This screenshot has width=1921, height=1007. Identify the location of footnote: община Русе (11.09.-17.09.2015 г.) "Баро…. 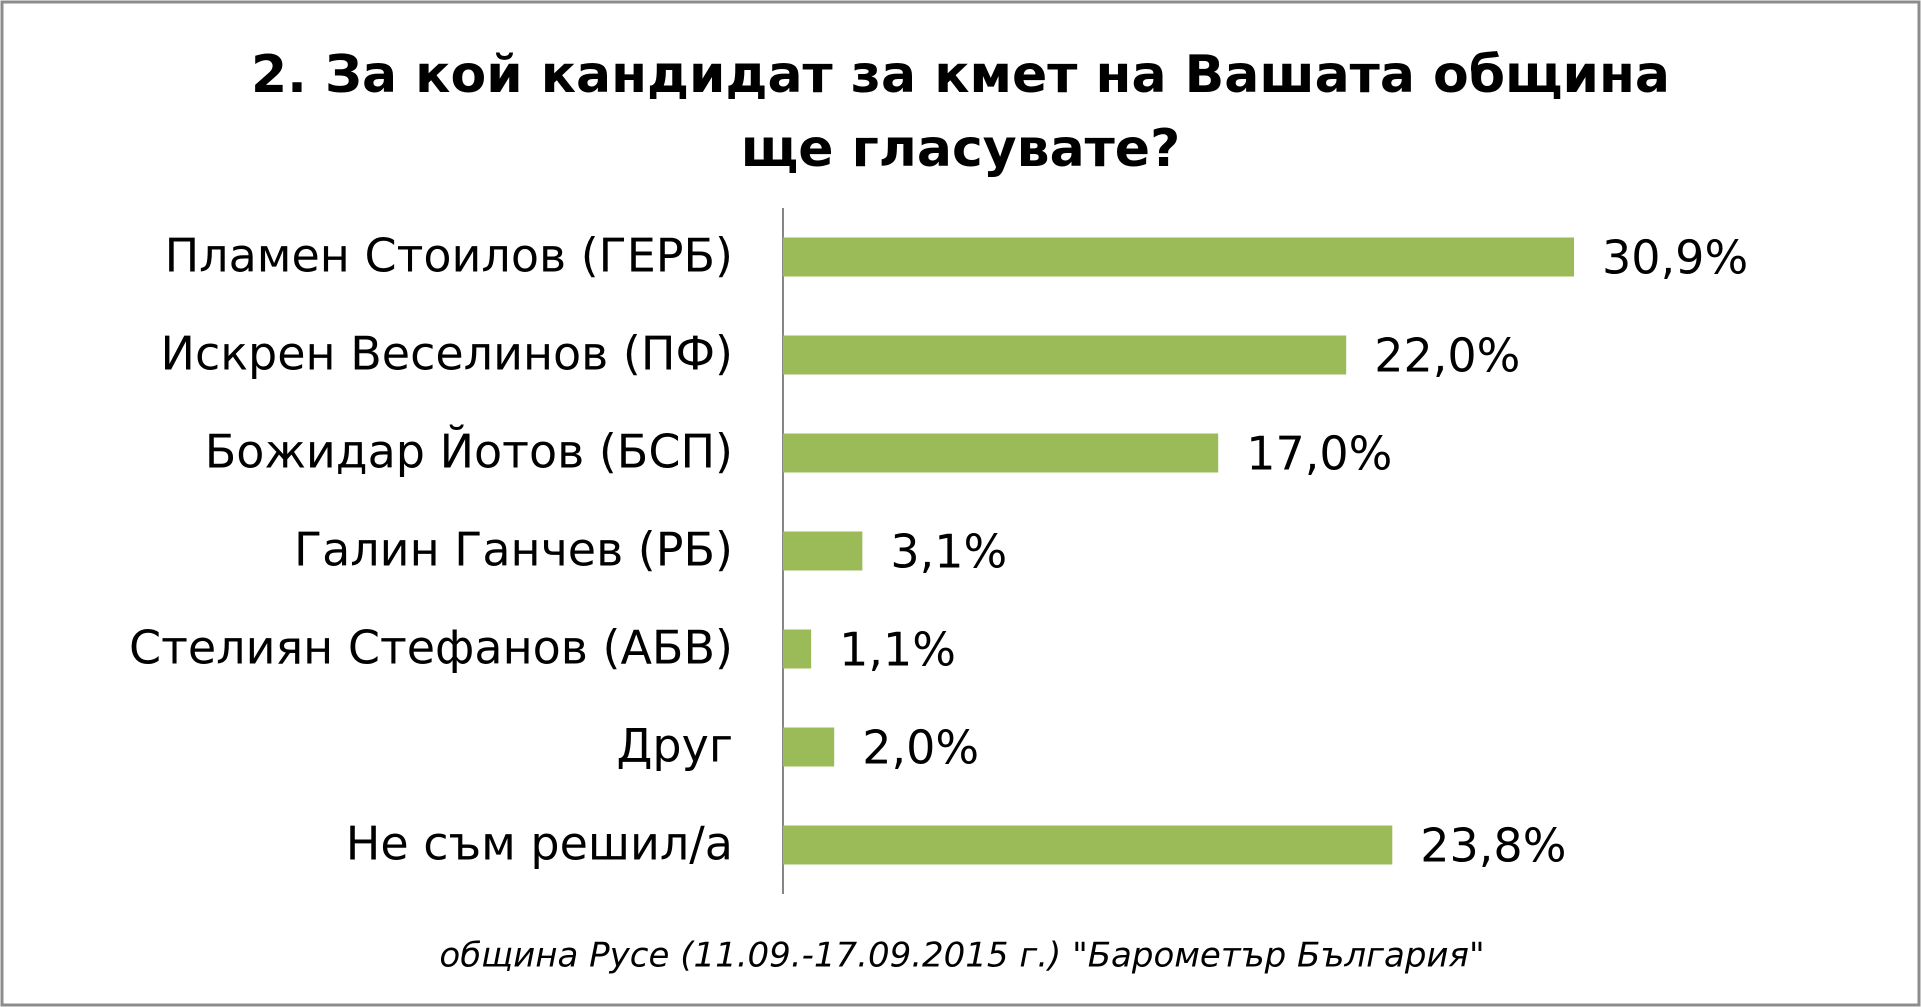
(961, 956).